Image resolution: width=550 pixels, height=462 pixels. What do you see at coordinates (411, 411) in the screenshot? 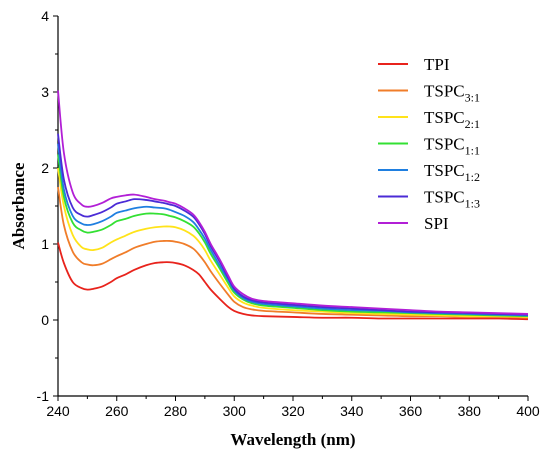
I see `x-tick-label: 360` at bounding box center [411, 411].